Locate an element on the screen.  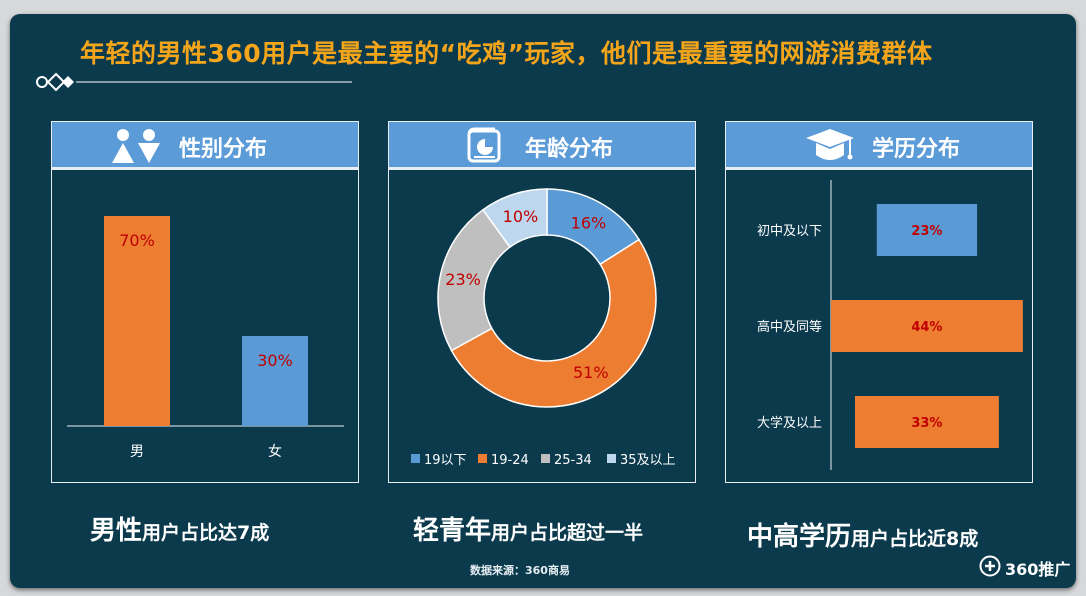
graduation-cap-icon is located at coordinates (830, 144).